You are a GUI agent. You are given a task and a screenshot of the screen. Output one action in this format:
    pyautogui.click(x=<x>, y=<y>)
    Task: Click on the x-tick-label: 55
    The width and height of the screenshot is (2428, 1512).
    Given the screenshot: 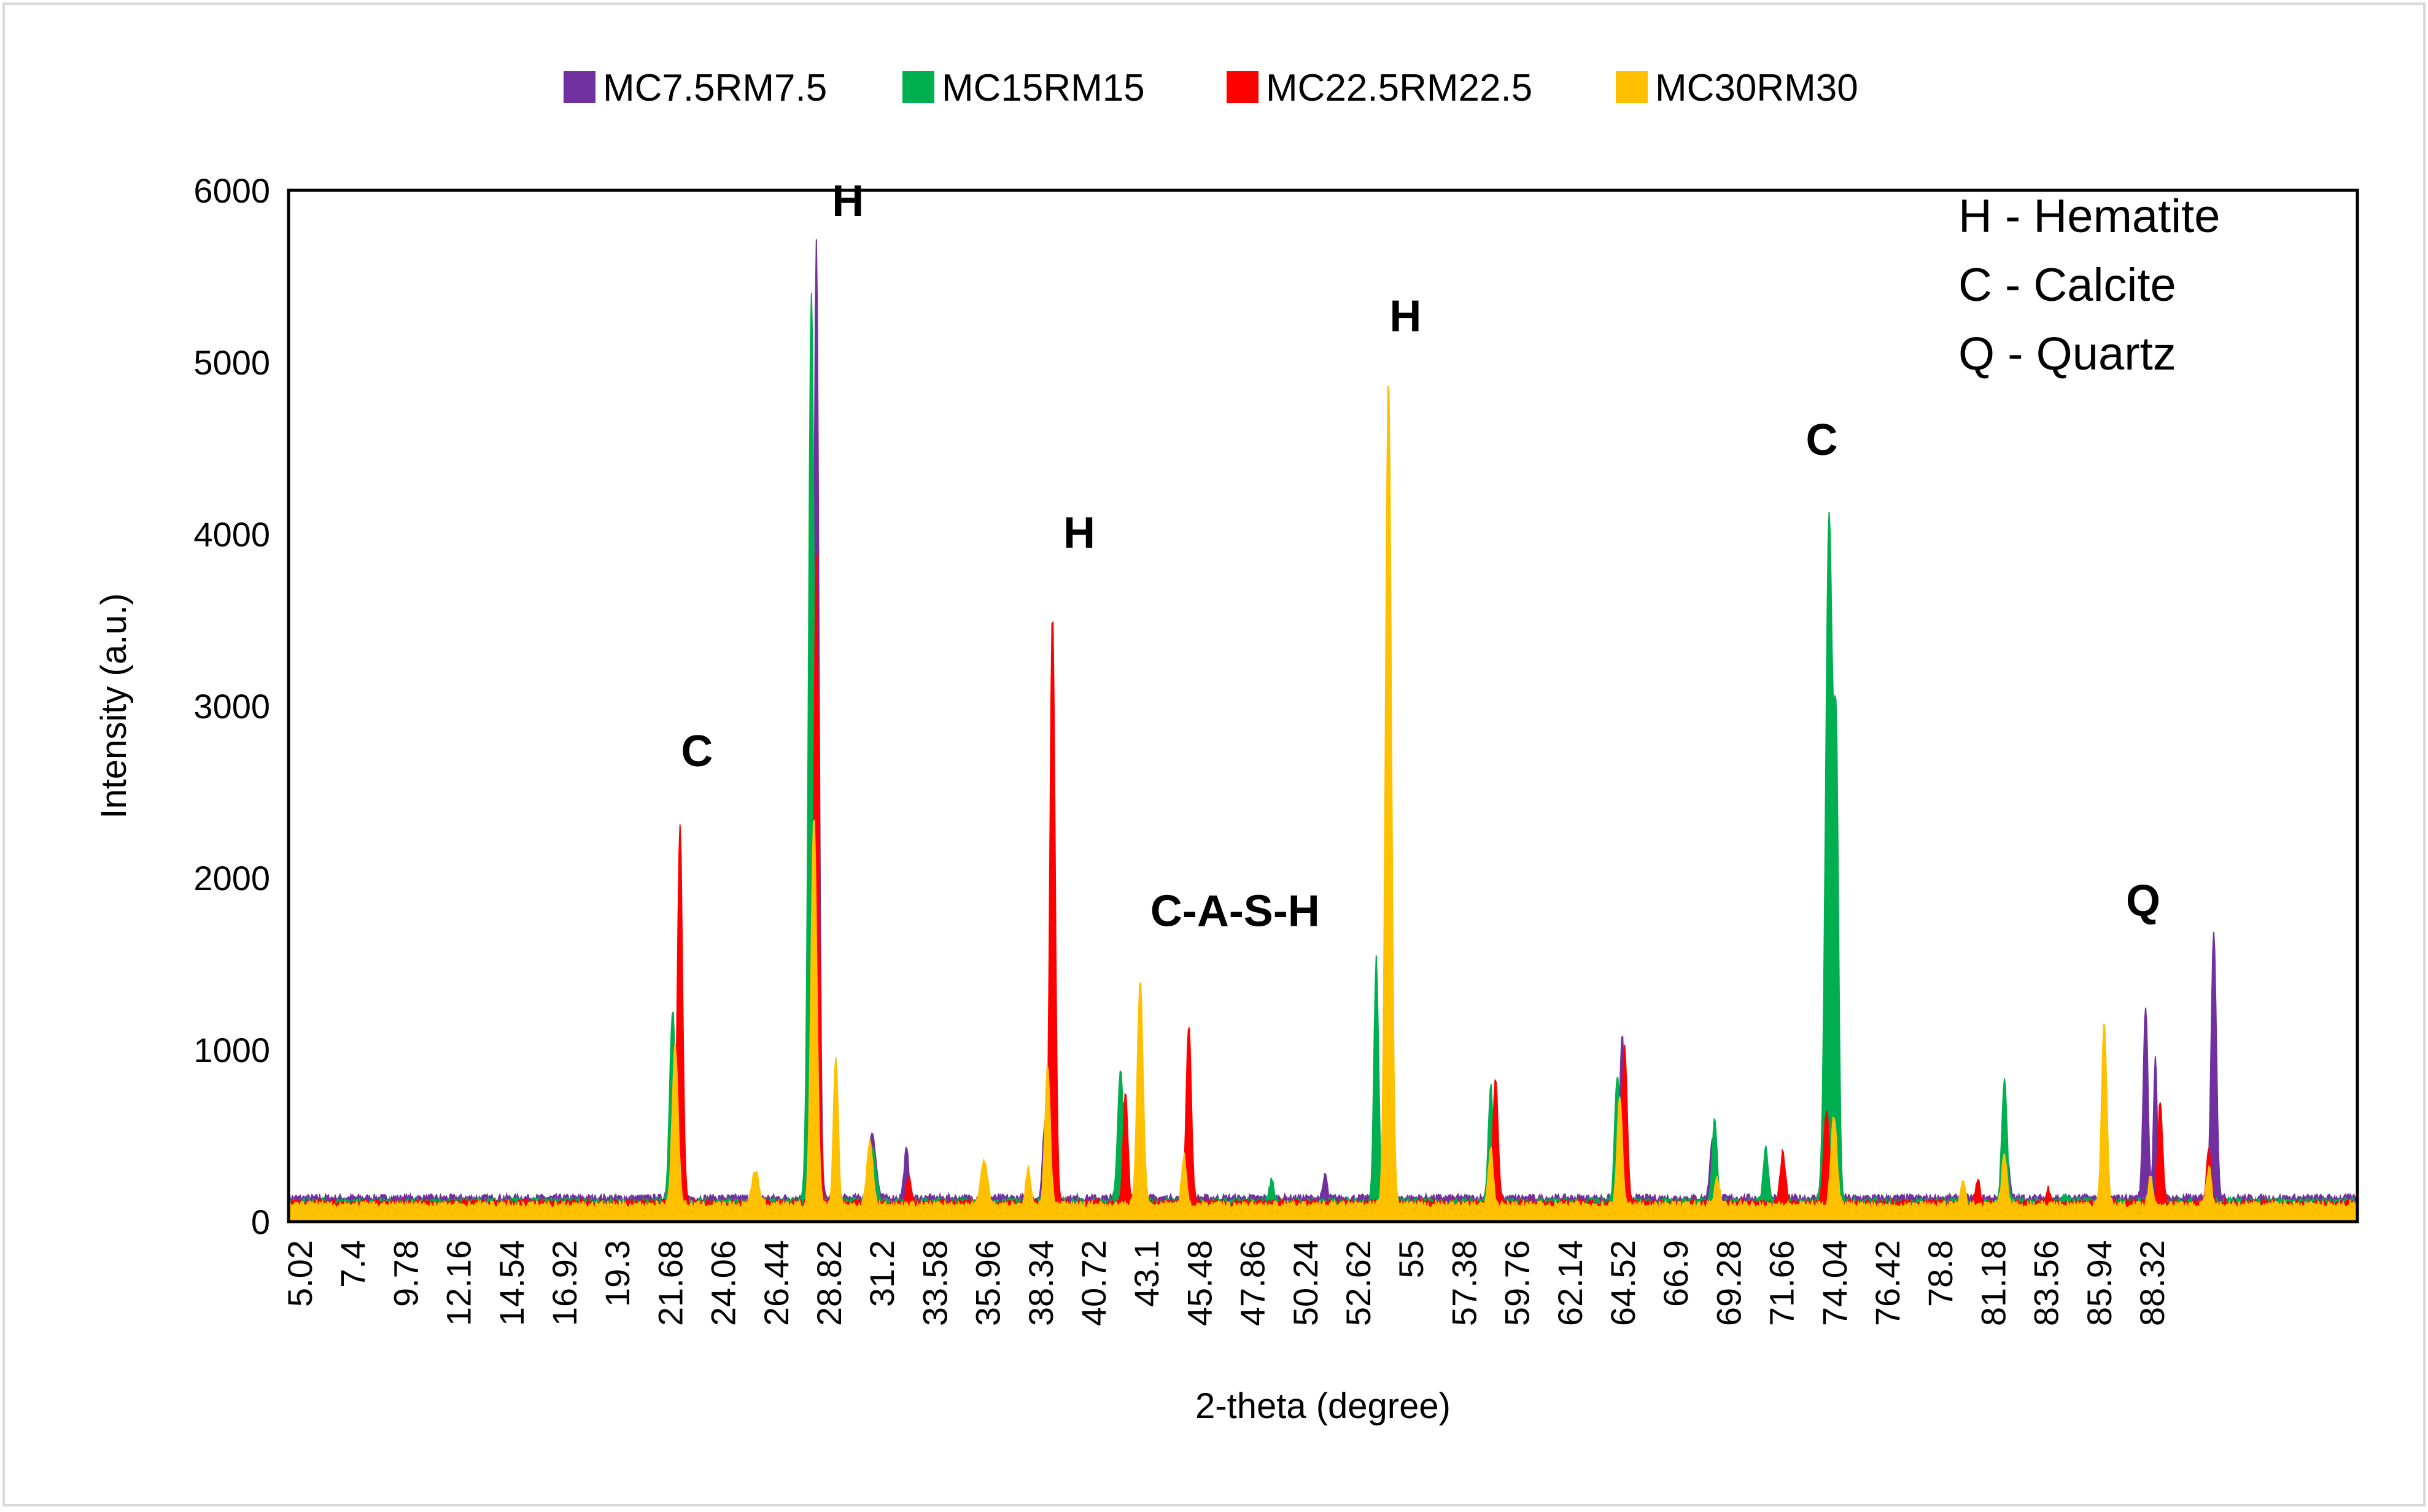 What is the action you would take?
    pyautogui.click(x=1411, y=1259)
    